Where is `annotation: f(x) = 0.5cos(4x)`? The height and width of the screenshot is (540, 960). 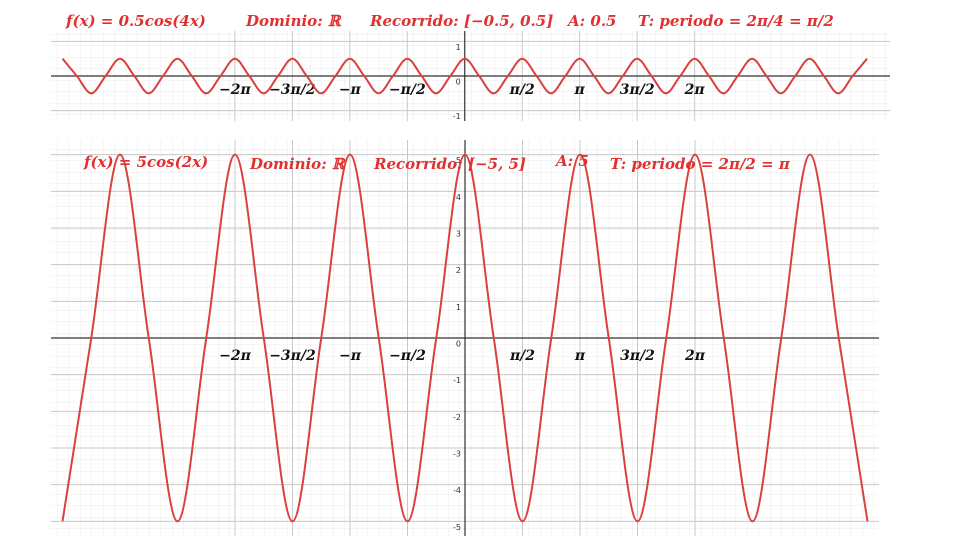
annotation: f(x) = 0.5cos(4x) is located at coordinates (135, 21).